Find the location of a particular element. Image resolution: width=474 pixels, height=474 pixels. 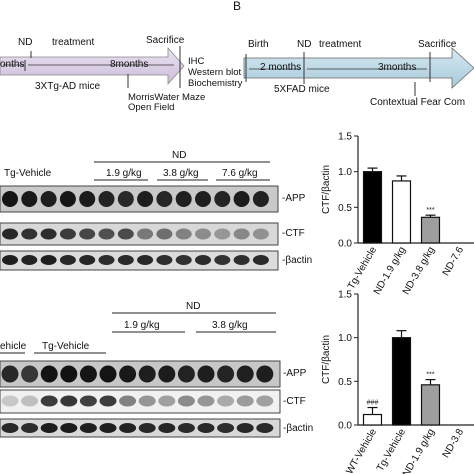

blot-bottom-row-app: -APP is located at coordinates (295, 373).